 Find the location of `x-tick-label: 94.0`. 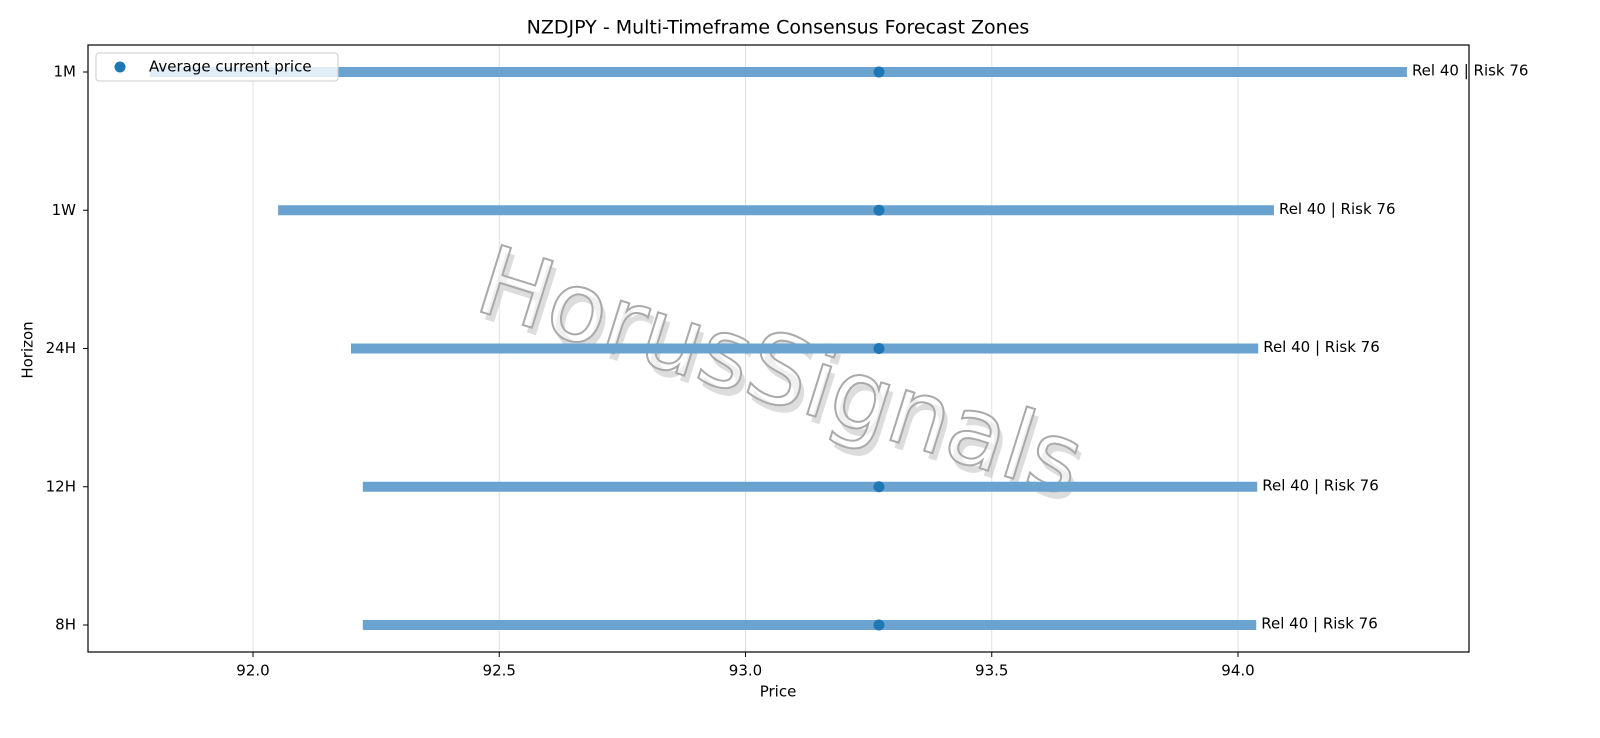

x-tick-label: 94.0 is located at coordinates (1237, 671).